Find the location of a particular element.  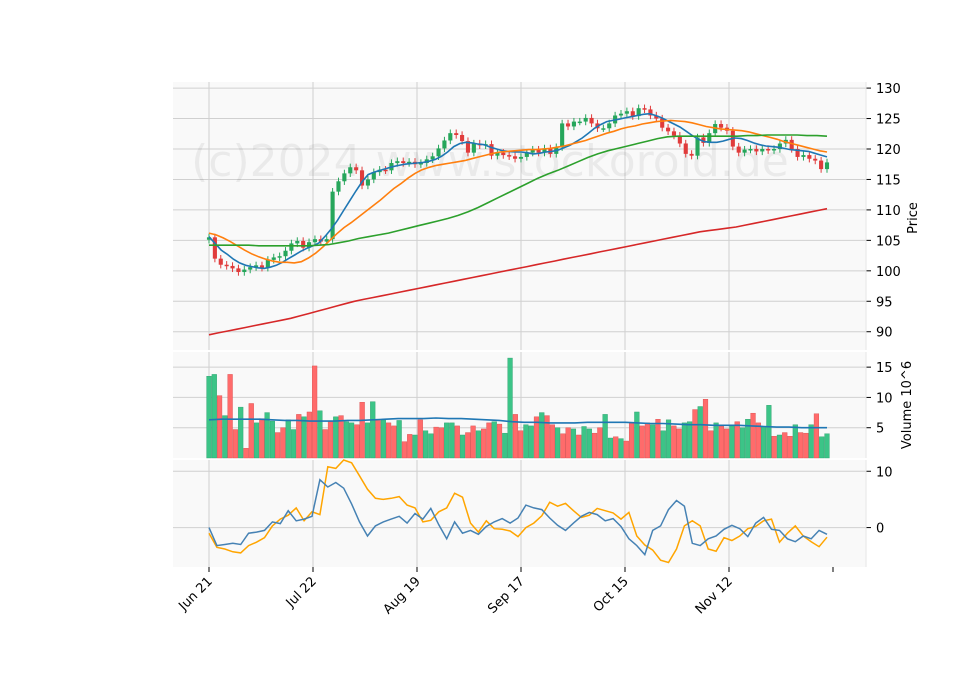

moving-average-line is located at coordinates (518, 271).